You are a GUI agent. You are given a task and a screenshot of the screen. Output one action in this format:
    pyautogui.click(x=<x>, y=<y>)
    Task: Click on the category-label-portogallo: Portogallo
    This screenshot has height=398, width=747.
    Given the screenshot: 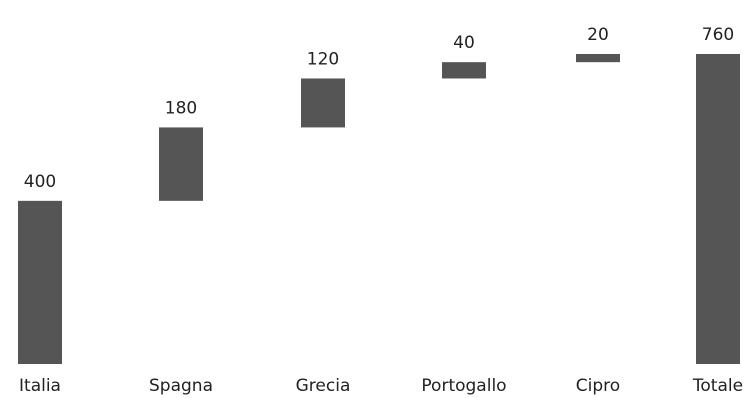 What is the action you would take?
    pyautogui.click(x=463, y=386)
    